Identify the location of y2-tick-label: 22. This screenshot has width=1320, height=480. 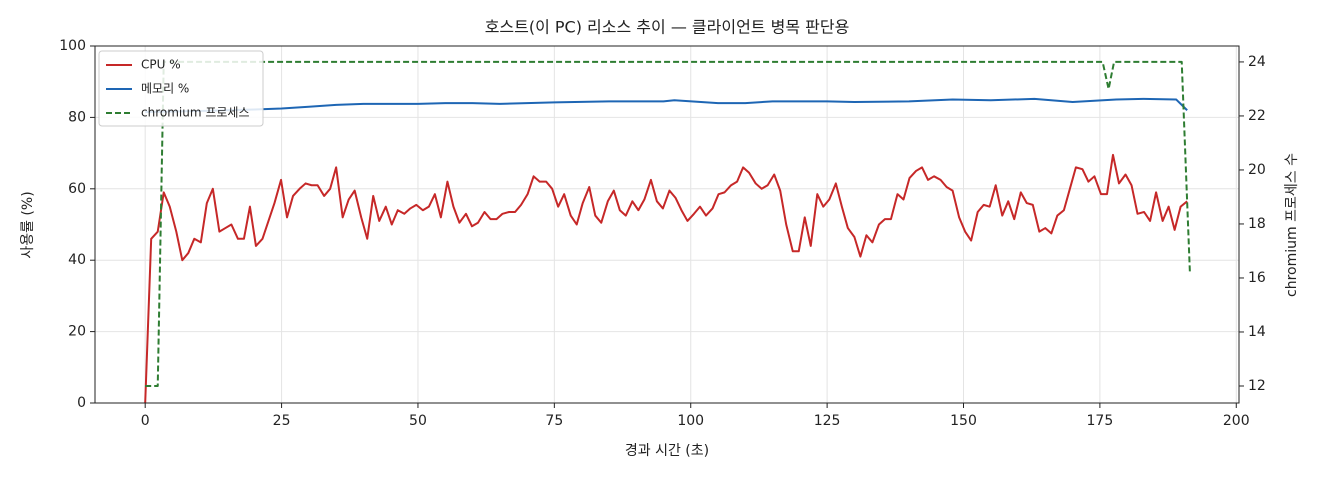
(1257, 116).